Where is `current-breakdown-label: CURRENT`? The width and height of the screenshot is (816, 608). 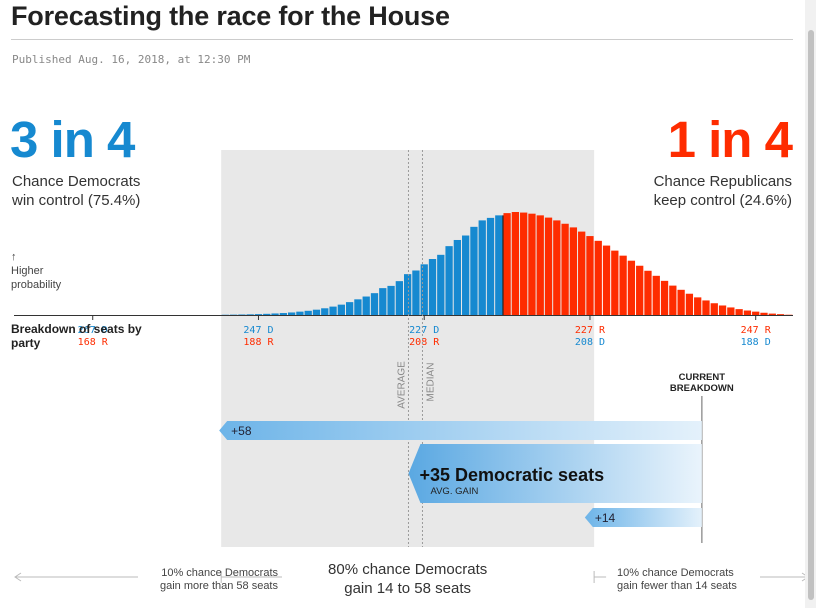
current-breakdown-label: CURRENT is located at coordinates (702, 377).